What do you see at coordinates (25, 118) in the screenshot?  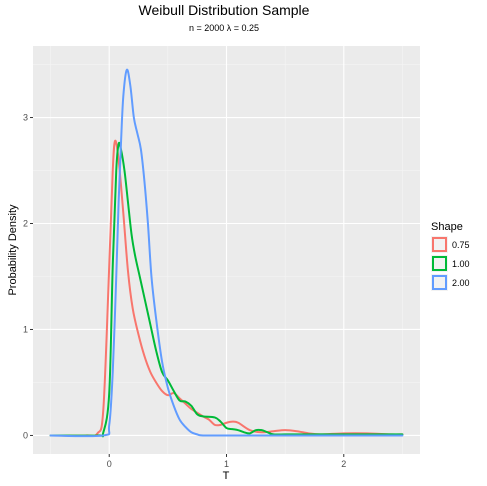 I see `y-tick-label: 3` at bounding box center [25, 118].